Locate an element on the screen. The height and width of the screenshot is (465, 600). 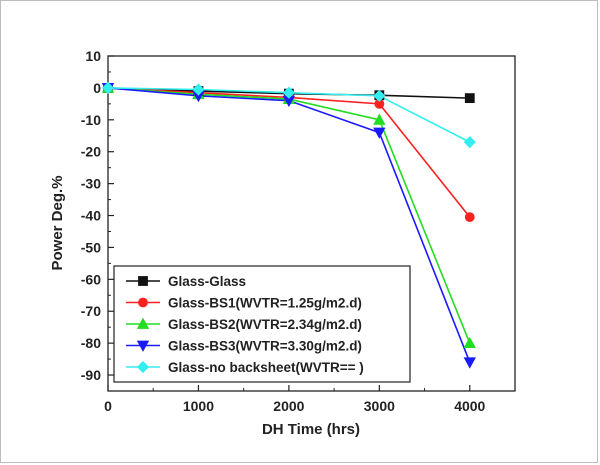
y-tick-label: -40 is located at coordinates (91, 216).